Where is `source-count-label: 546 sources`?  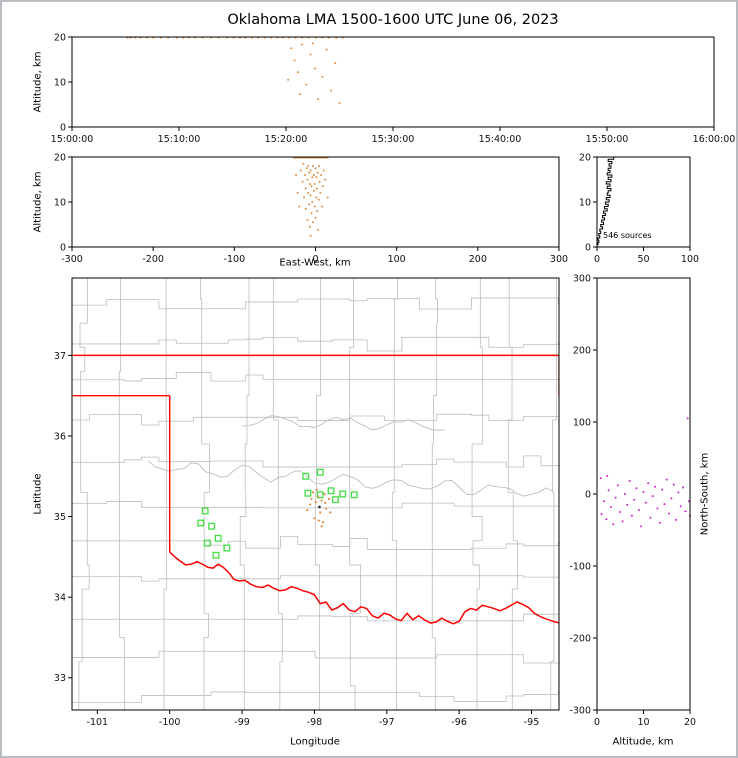
source-count-label: 546 sources is located at coordinates (627, 235).